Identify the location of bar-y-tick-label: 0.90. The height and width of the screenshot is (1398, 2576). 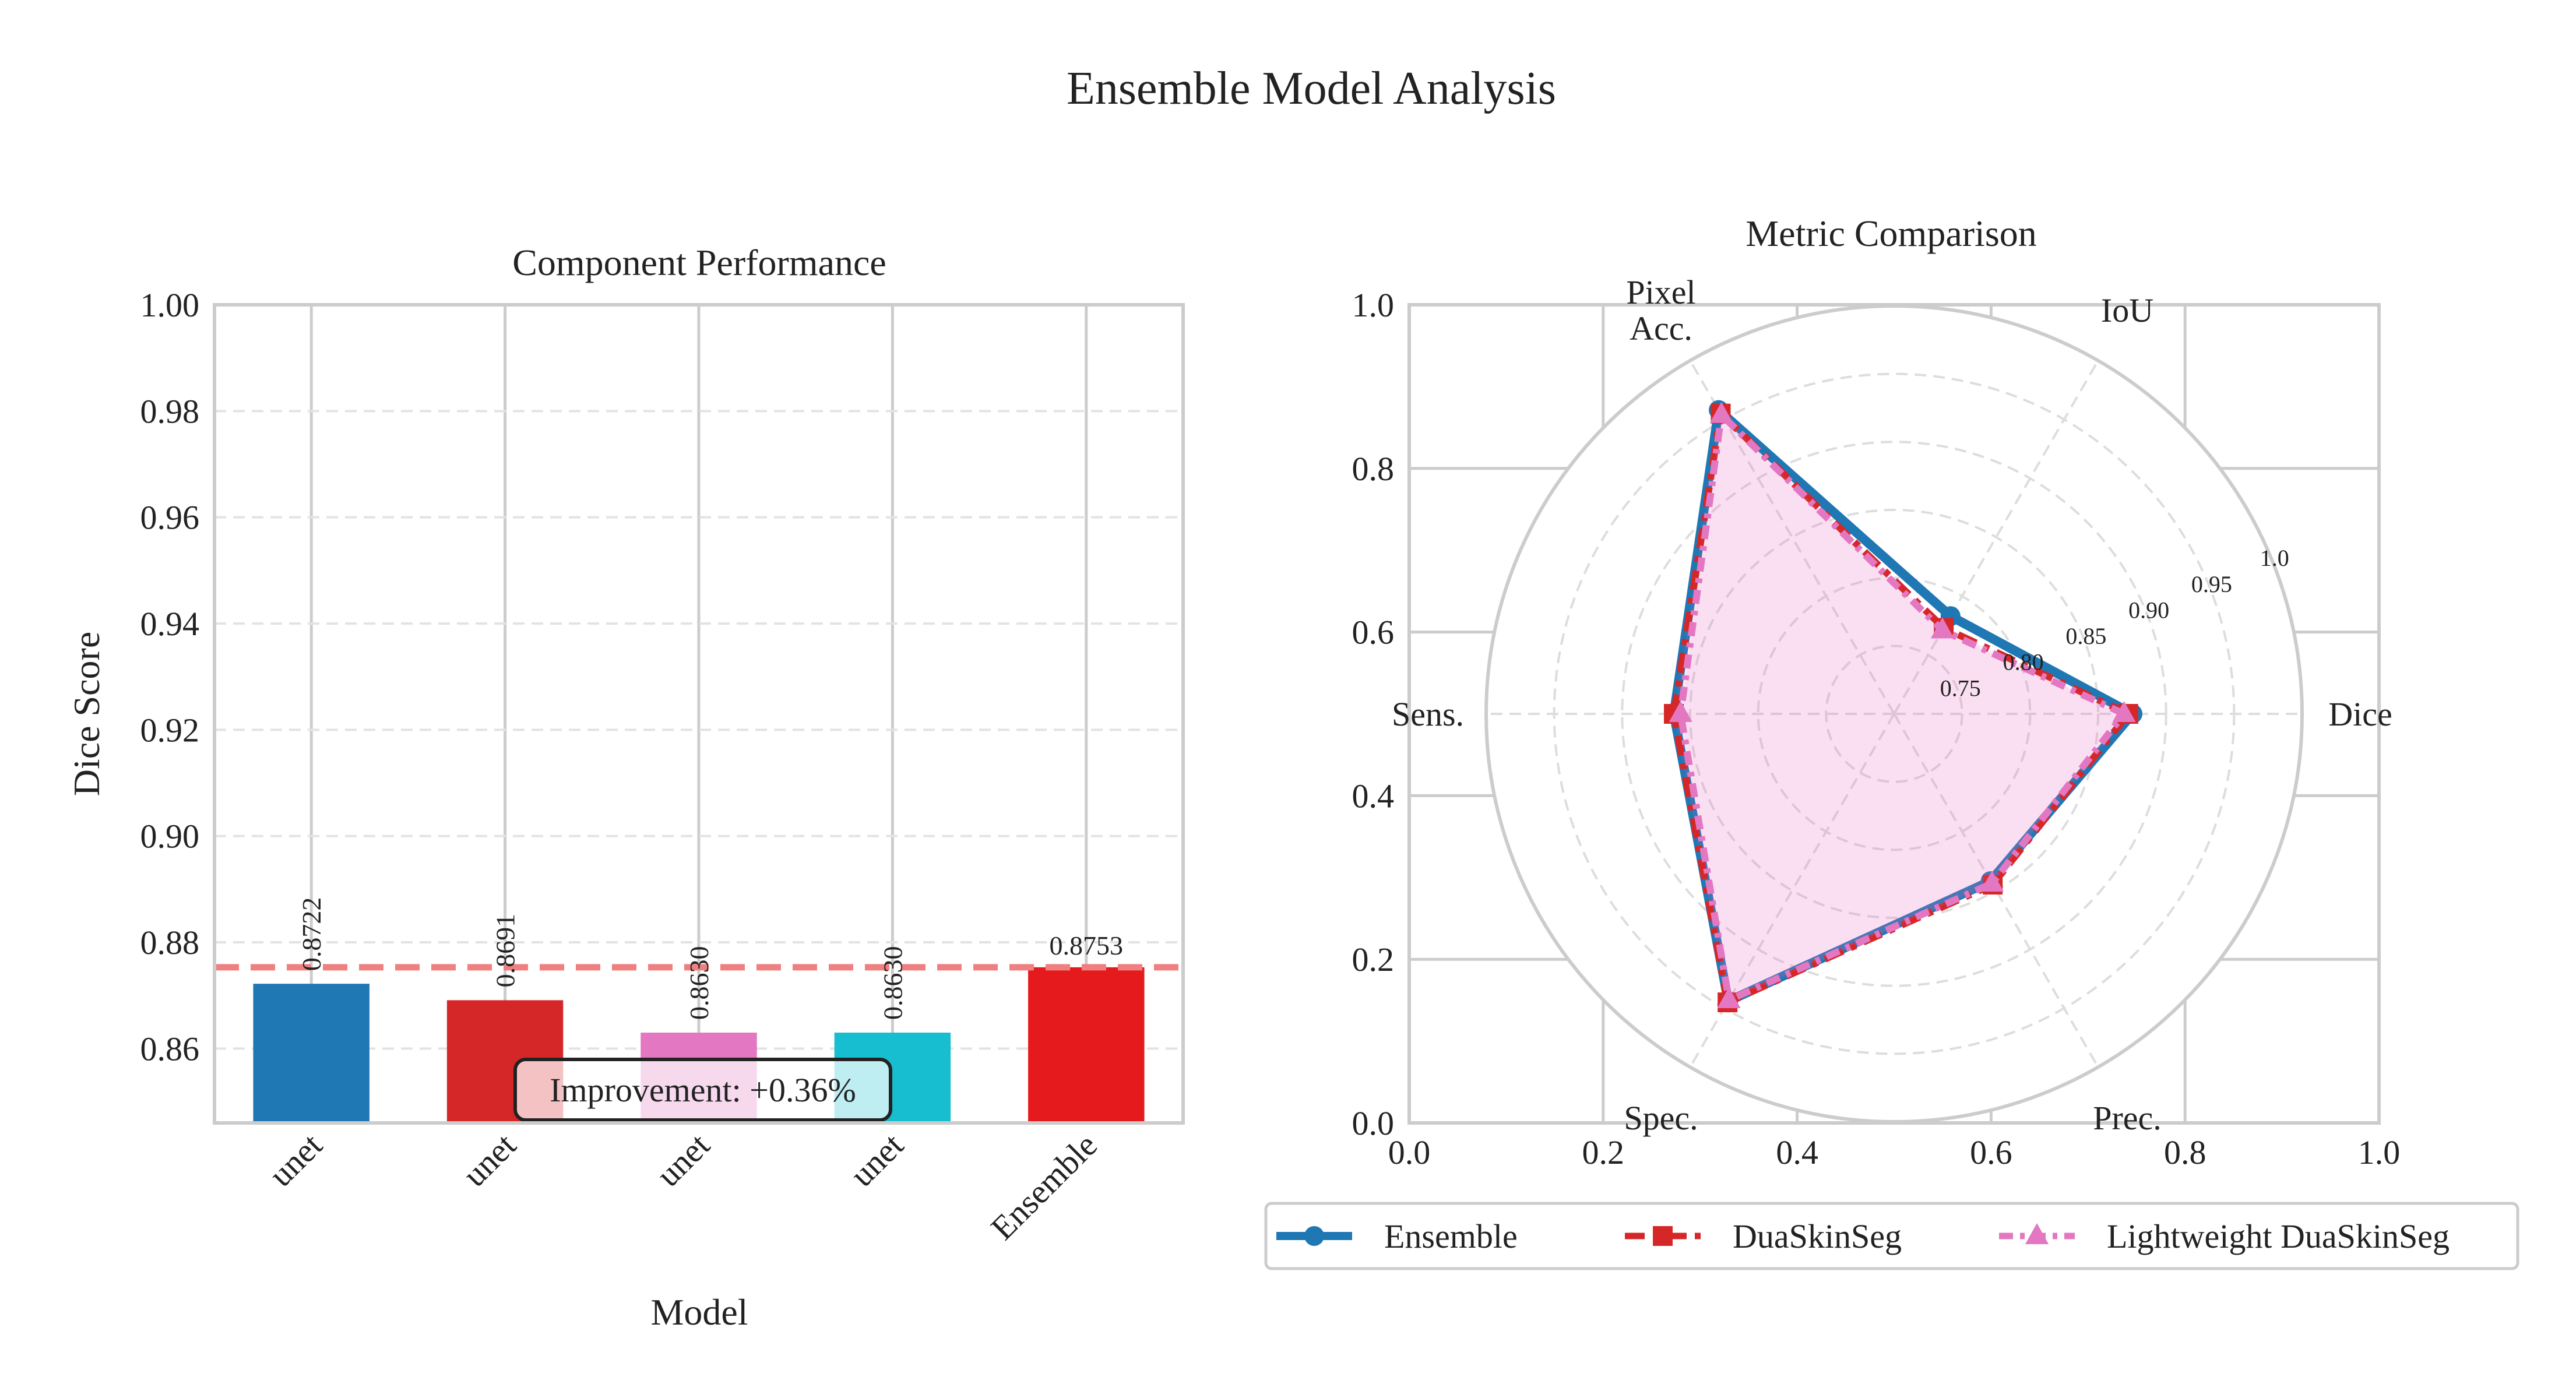
(170, 836).